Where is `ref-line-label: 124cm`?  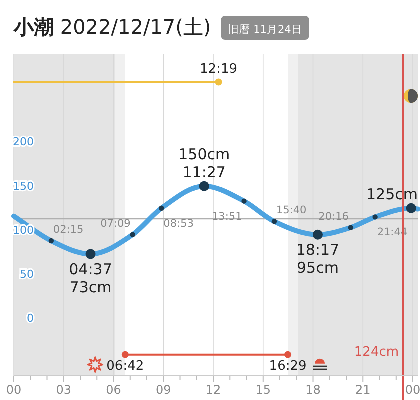 ref-line-label: 124cm is located at coordinates (377, 352).